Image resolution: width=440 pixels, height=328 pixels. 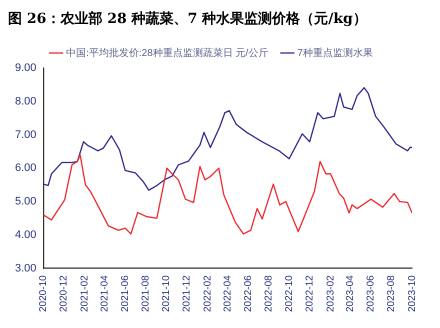 I want to click on x-tick-label: 2022-10, so click(x=289, y=293).